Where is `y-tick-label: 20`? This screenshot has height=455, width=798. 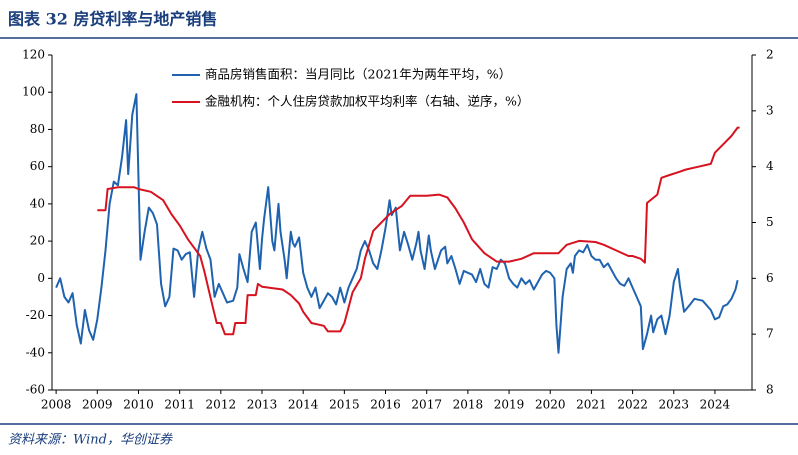 y-tick-label: 20 is located at coordinates (37, 241).